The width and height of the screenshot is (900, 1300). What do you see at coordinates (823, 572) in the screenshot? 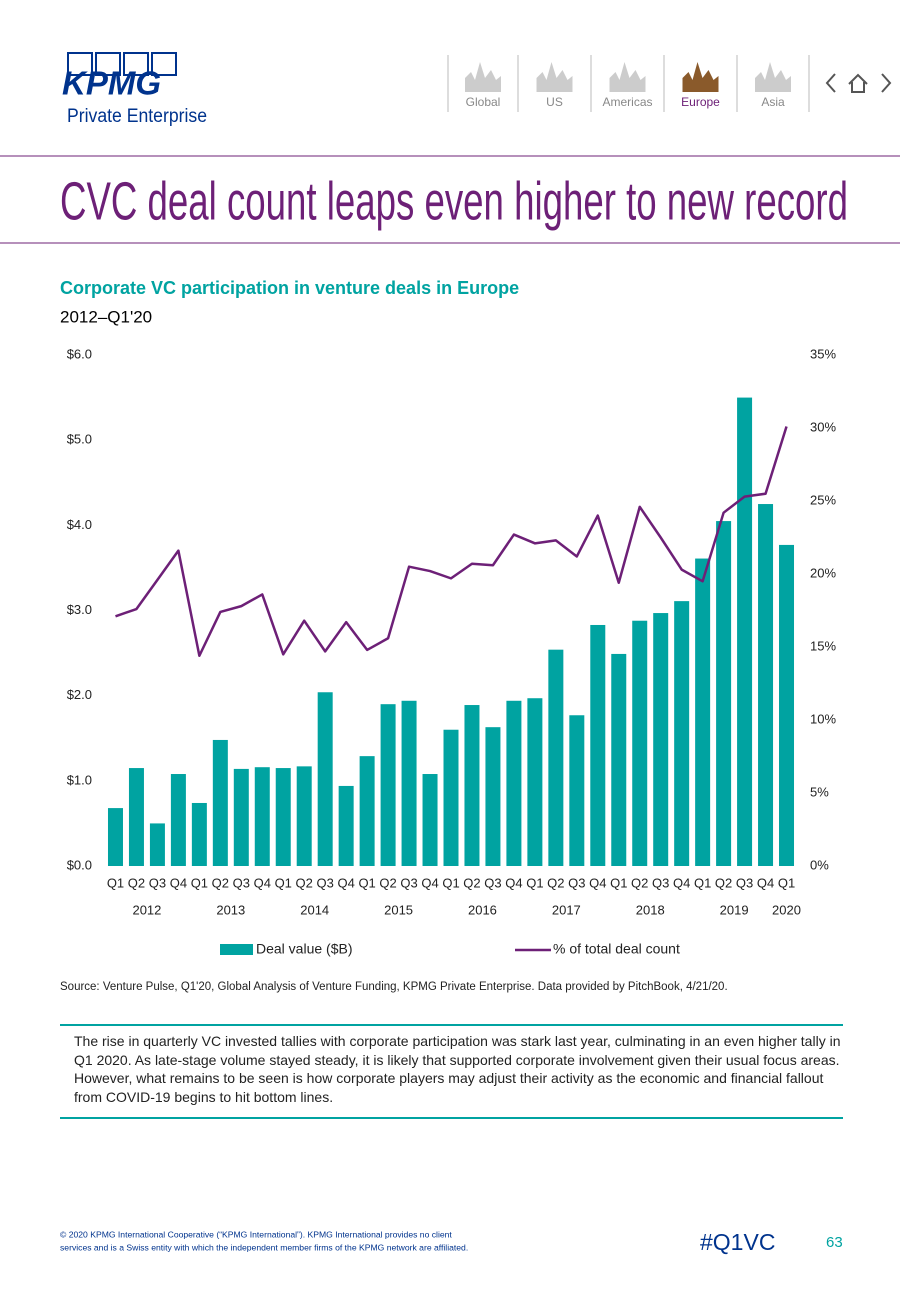
I see `y2-tick-label: 20%` at bounding box center [823, 572].